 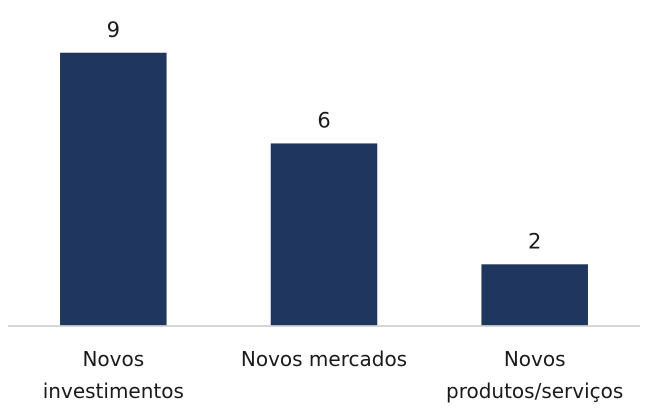 I want to click on category-label-1: Novos mercados, so click(x=324, y=359).